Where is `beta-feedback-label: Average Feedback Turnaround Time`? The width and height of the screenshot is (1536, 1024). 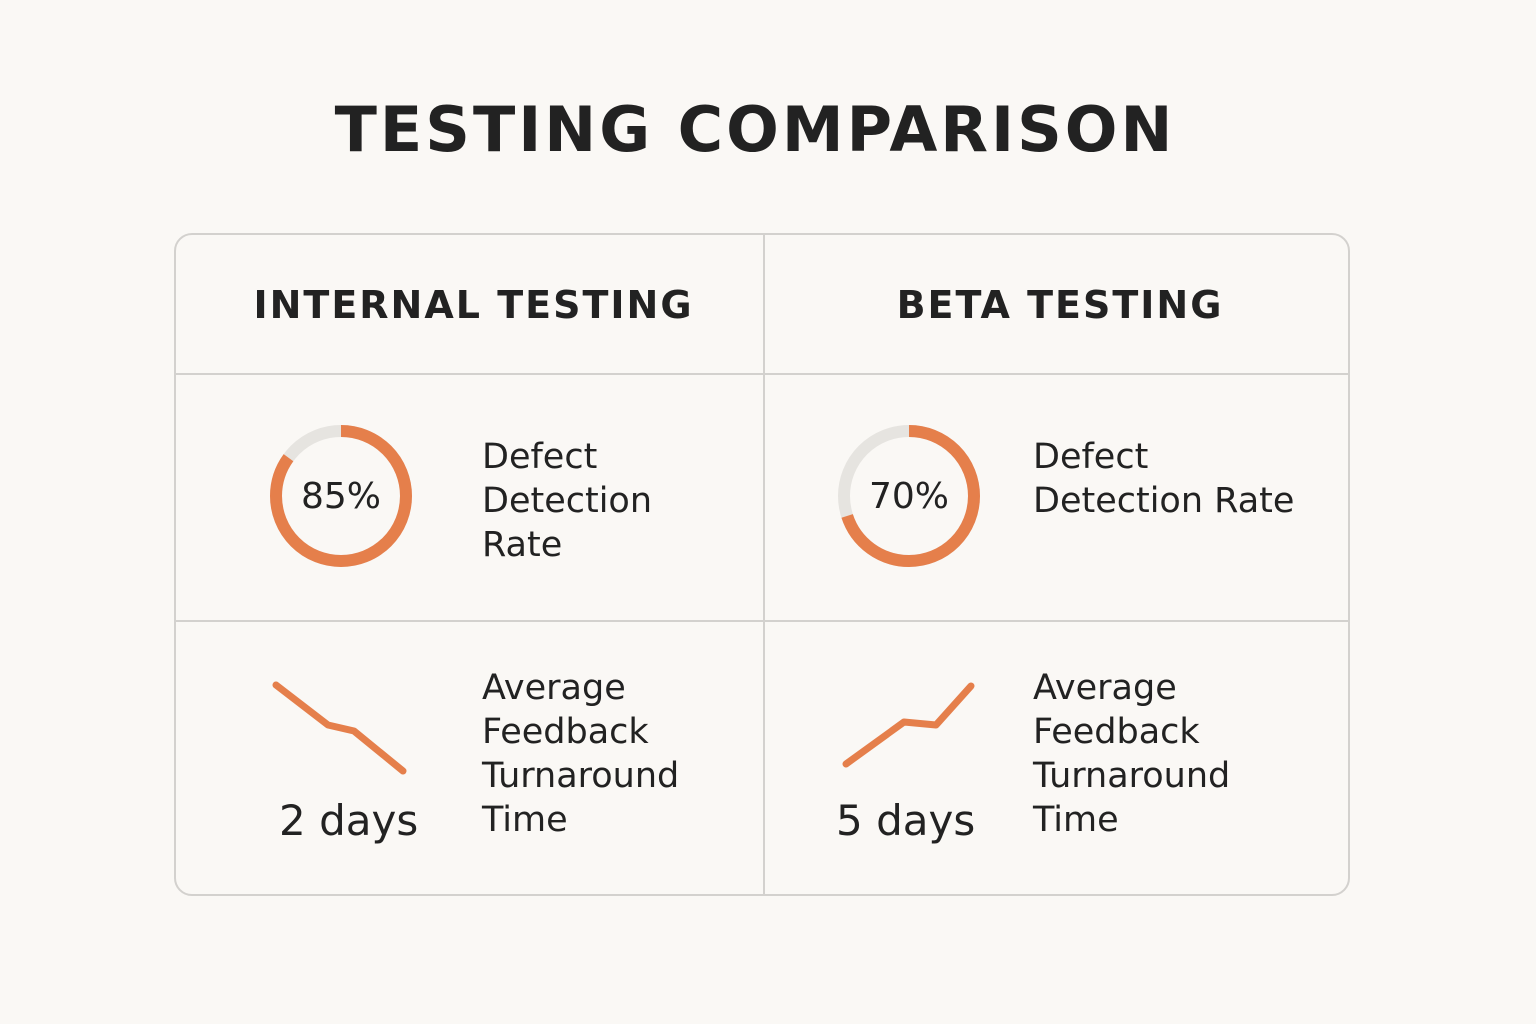 beta-feedback-label: Average Feedback Turnaround Time is located at coordinates (1131, 754).